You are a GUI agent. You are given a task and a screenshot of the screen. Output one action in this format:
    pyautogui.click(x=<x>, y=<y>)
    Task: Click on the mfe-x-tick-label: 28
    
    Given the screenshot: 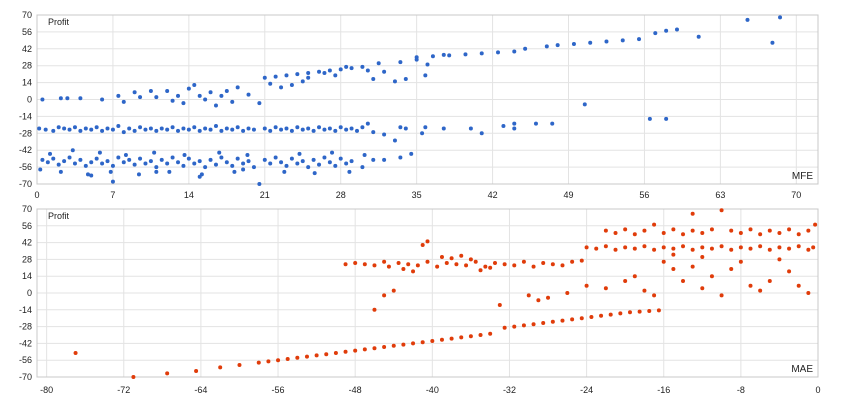 What is the action you would take?
    pyautogui.click(x=341, y=195)
    